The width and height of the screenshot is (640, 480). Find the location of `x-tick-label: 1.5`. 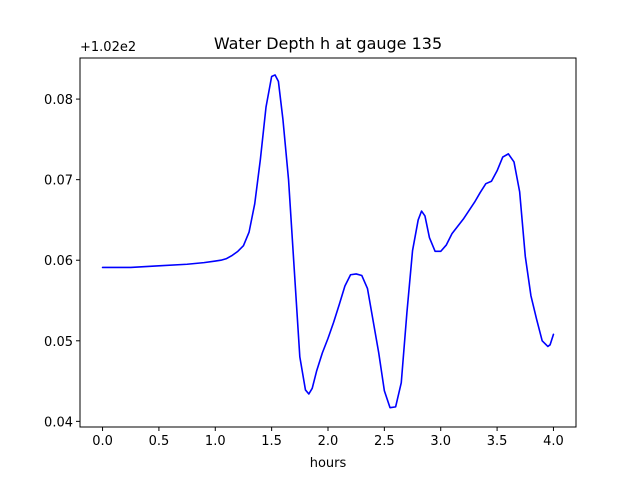

x-tick-label: 1.5 is located at coordinates (271, 441).